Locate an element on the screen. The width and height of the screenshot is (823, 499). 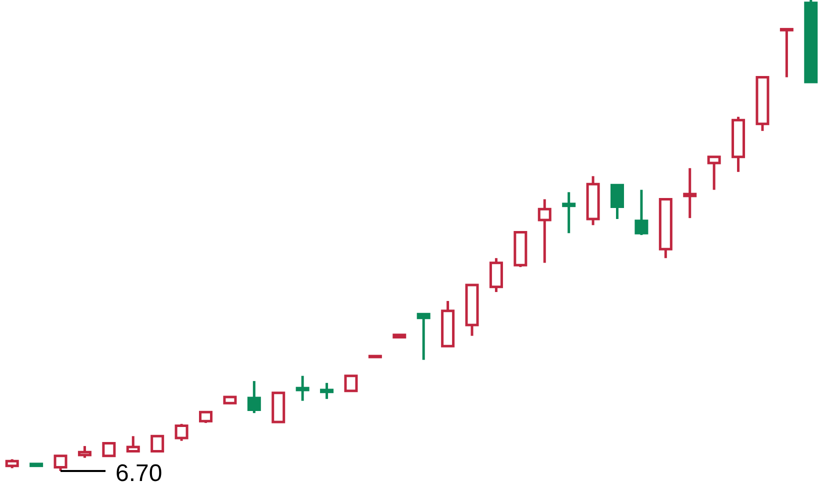
annotation: 6.70 is located at coordinates (139, 473).